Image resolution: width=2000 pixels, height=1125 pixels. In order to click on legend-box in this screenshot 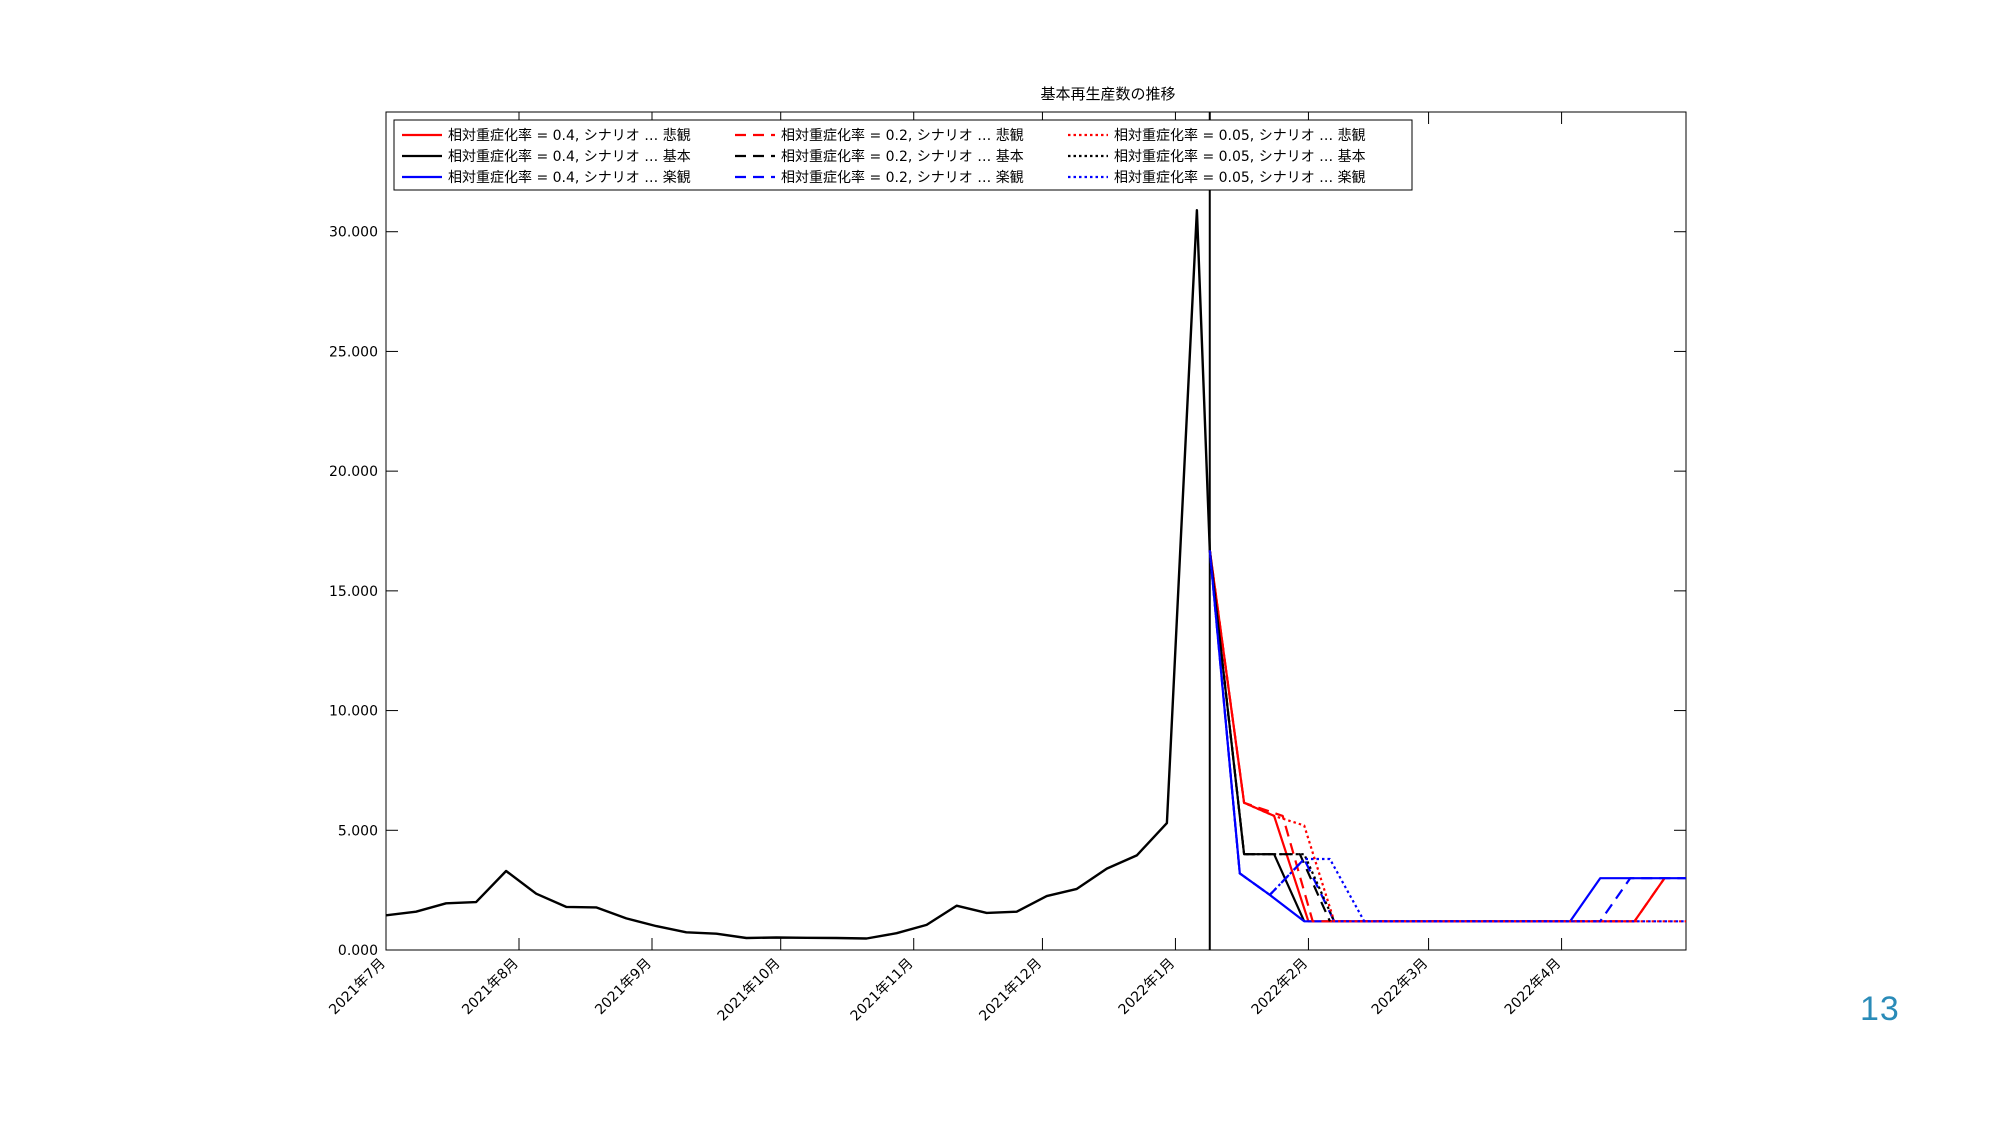, I will do `click(903, 155)`.